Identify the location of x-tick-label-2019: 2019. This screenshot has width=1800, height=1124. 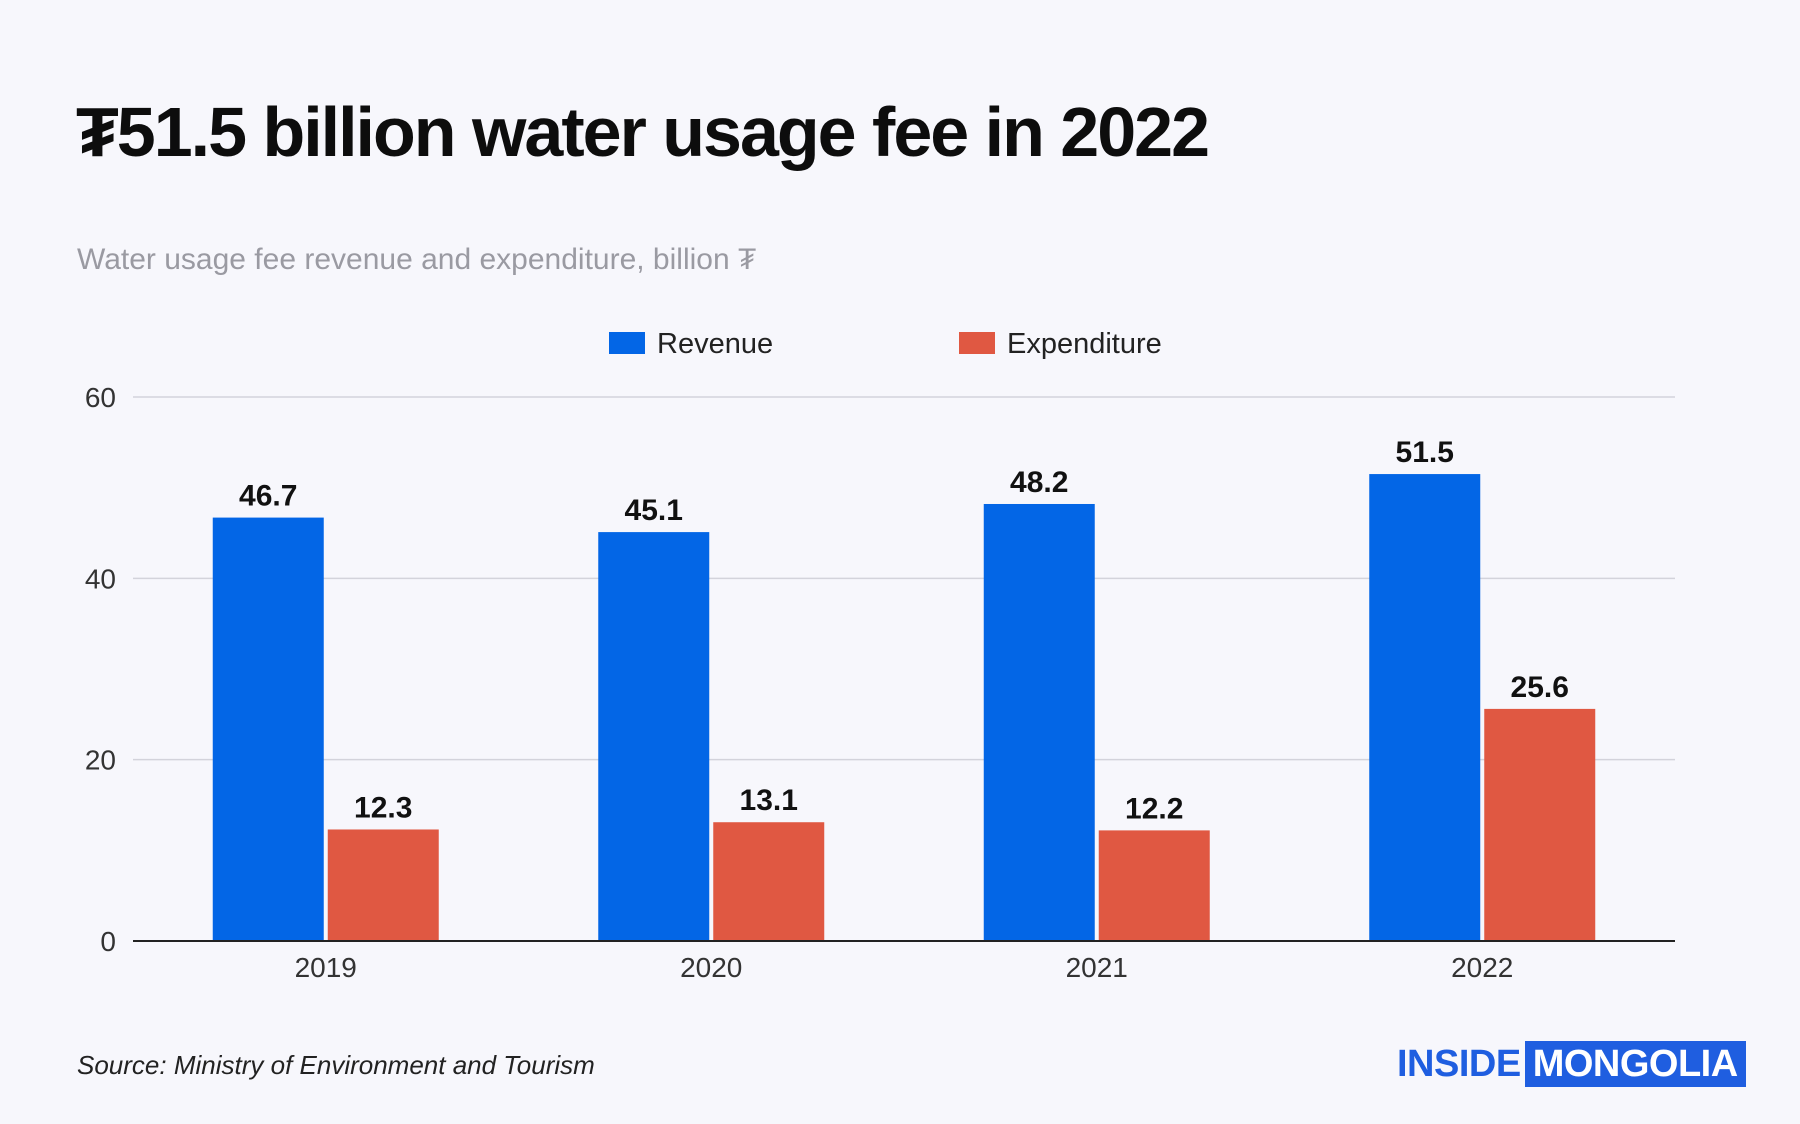
(326, 967).